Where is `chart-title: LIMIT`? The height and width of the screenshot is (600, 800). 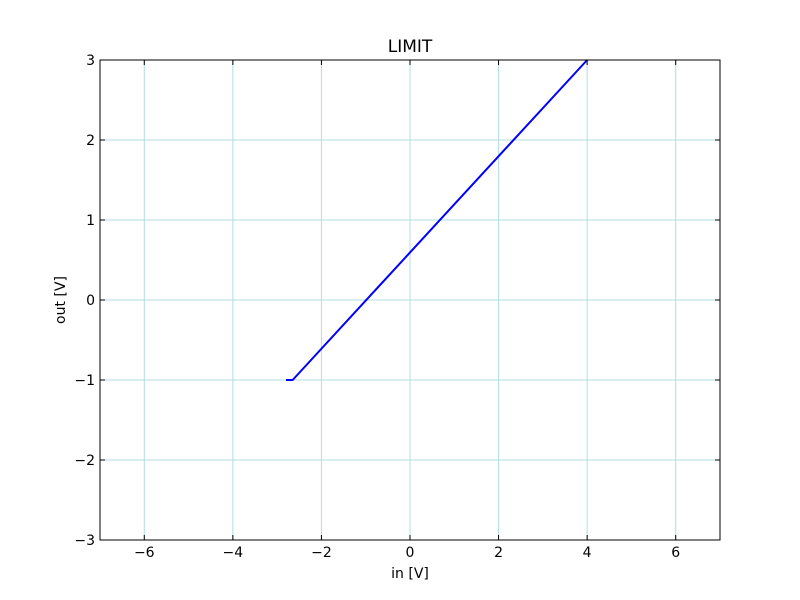
chart-title: LIMIT is located at coordinates (410, 47).